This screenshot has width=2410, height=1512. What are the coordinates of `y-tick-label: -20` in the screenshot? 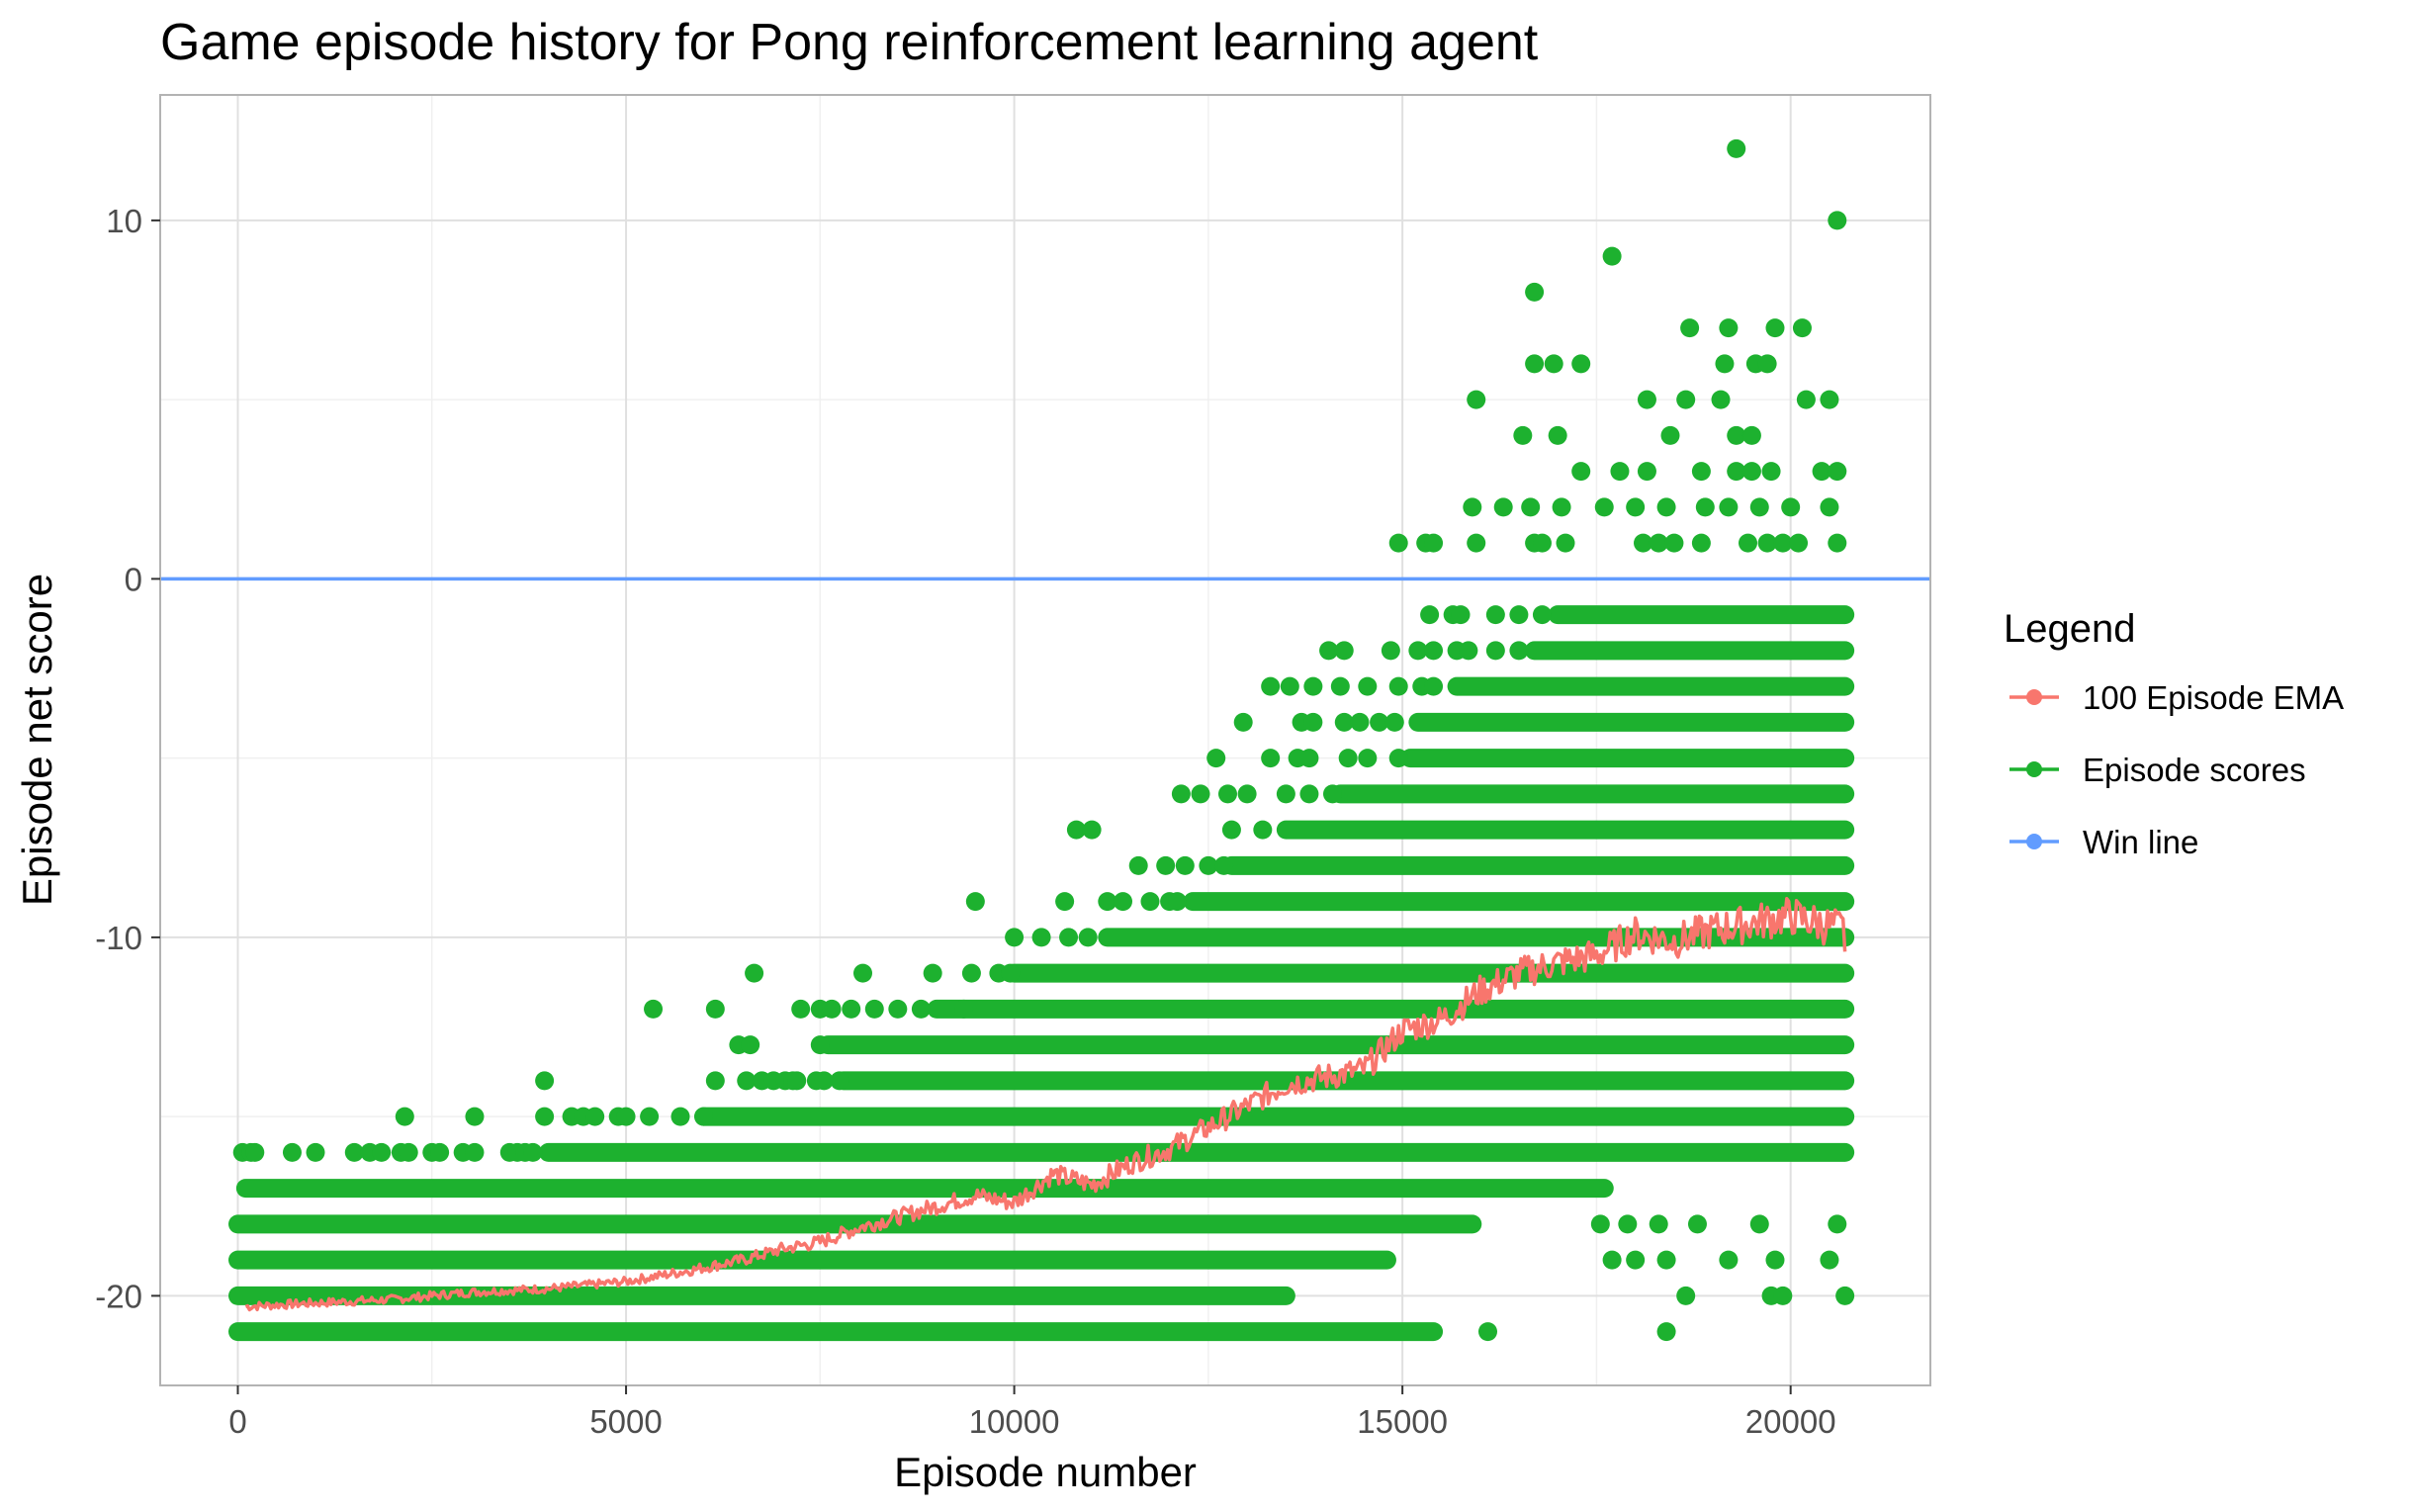 It's located at (118, 1296).